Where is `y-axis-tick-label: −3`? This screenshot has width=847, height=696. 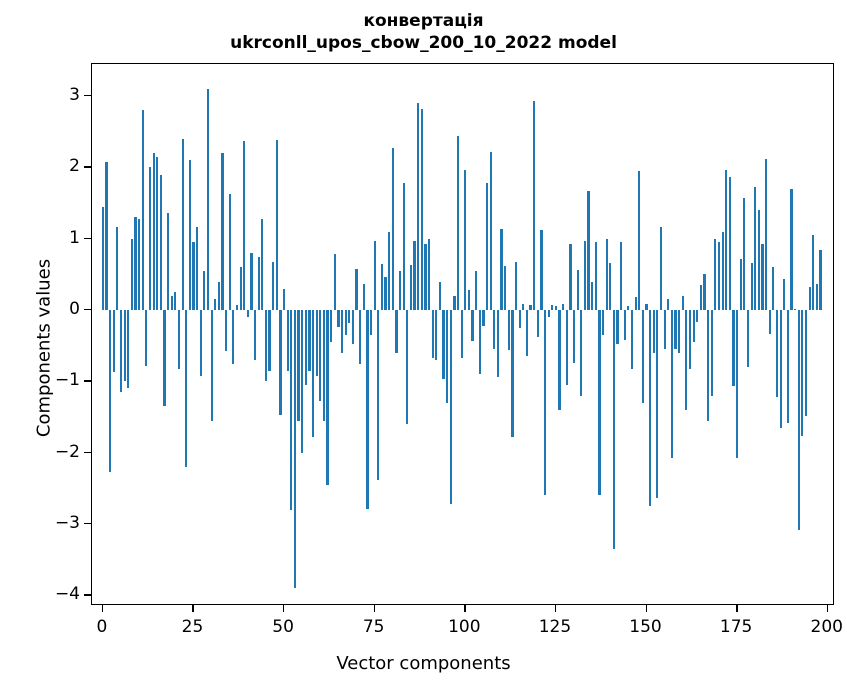
y-axis-tick-label: −3 is located at coordinates (67, 522).